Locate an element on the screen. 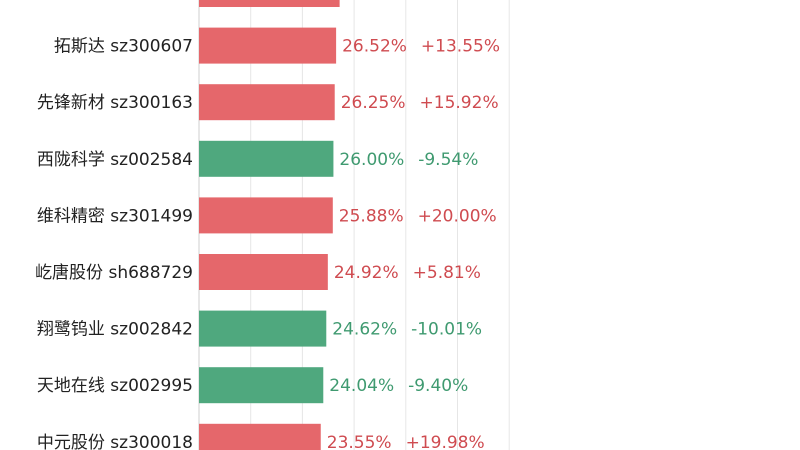  value-label: 24.62% is located at coordinates (364, 330).